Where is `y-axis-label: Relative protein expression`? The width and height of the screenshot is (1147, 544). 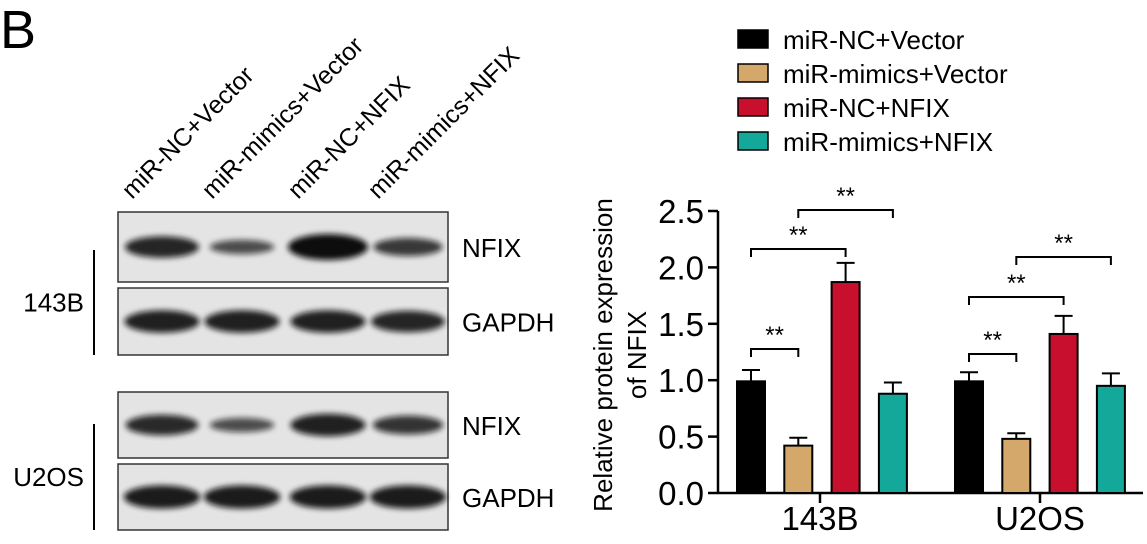 y-axis-label: Relative protein expression is located at coordinates (603, 355).